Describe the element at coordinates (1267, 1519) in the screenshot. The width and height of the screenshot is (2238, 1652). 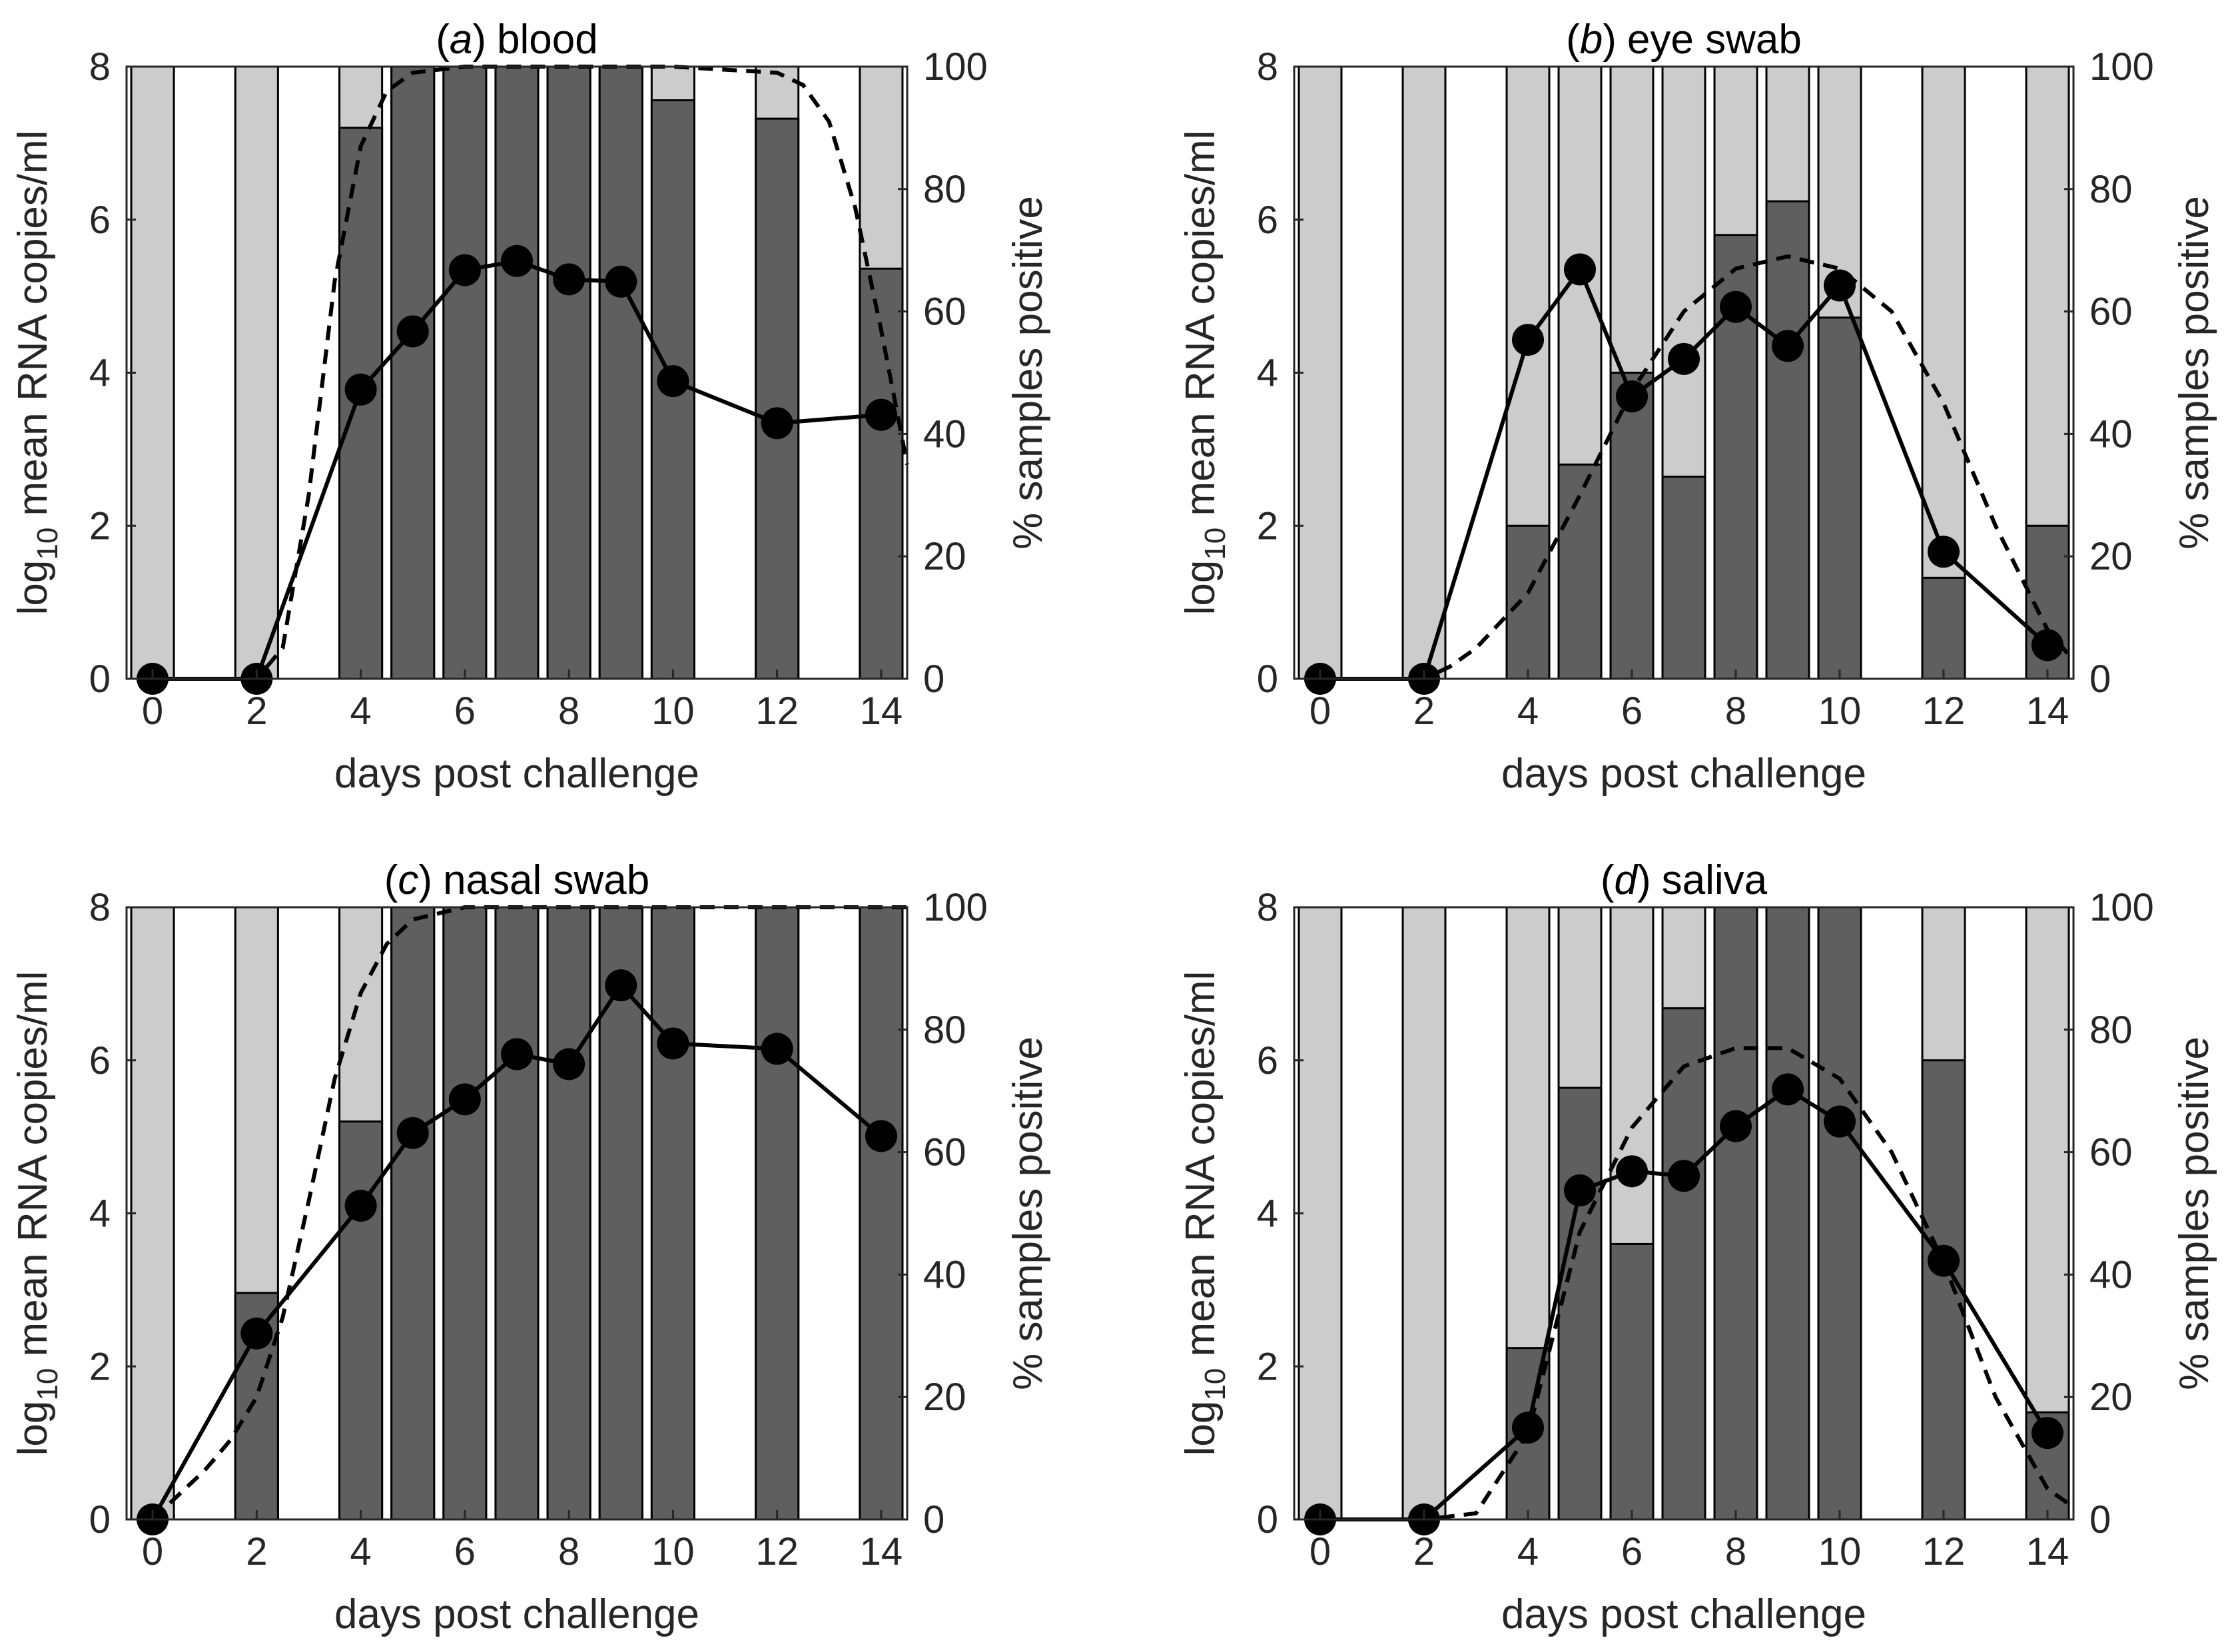
I see `y-tick-label: 0` at that location.